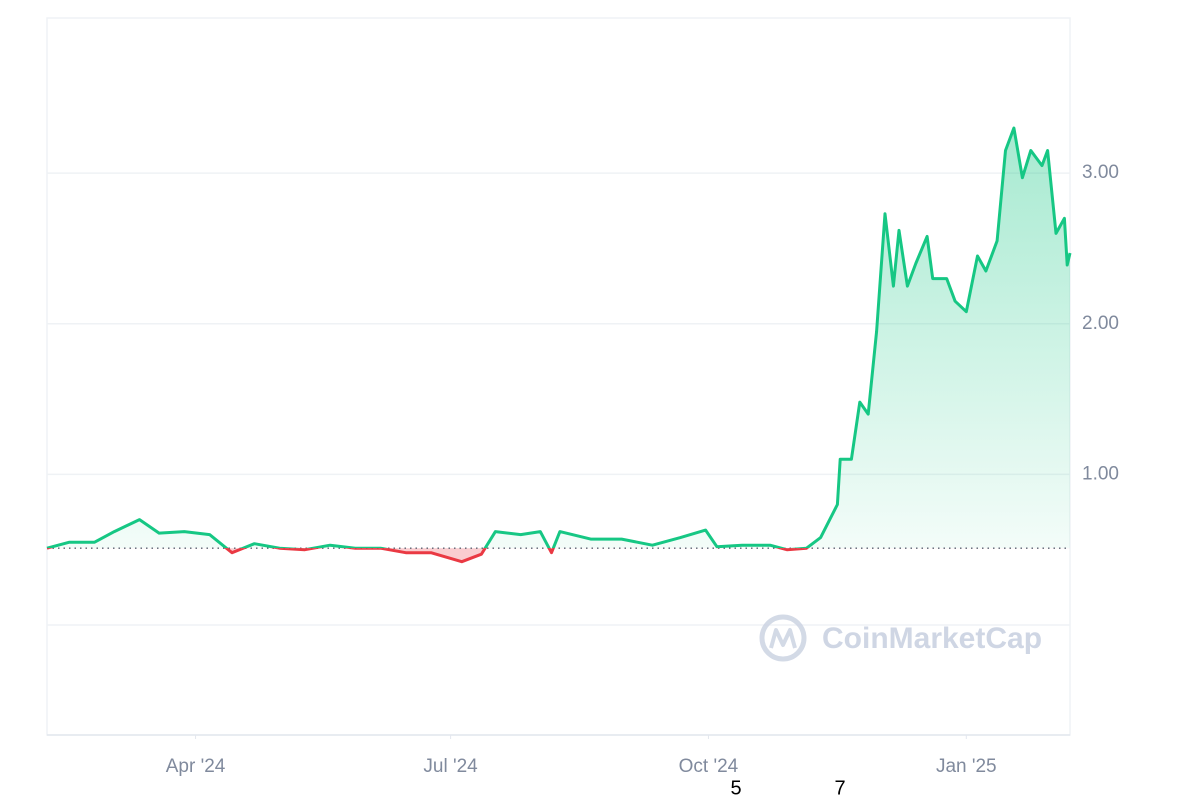 The image size is (1200, 800). I want to click on y-tick-label: 3.00, so click(1100, 172).